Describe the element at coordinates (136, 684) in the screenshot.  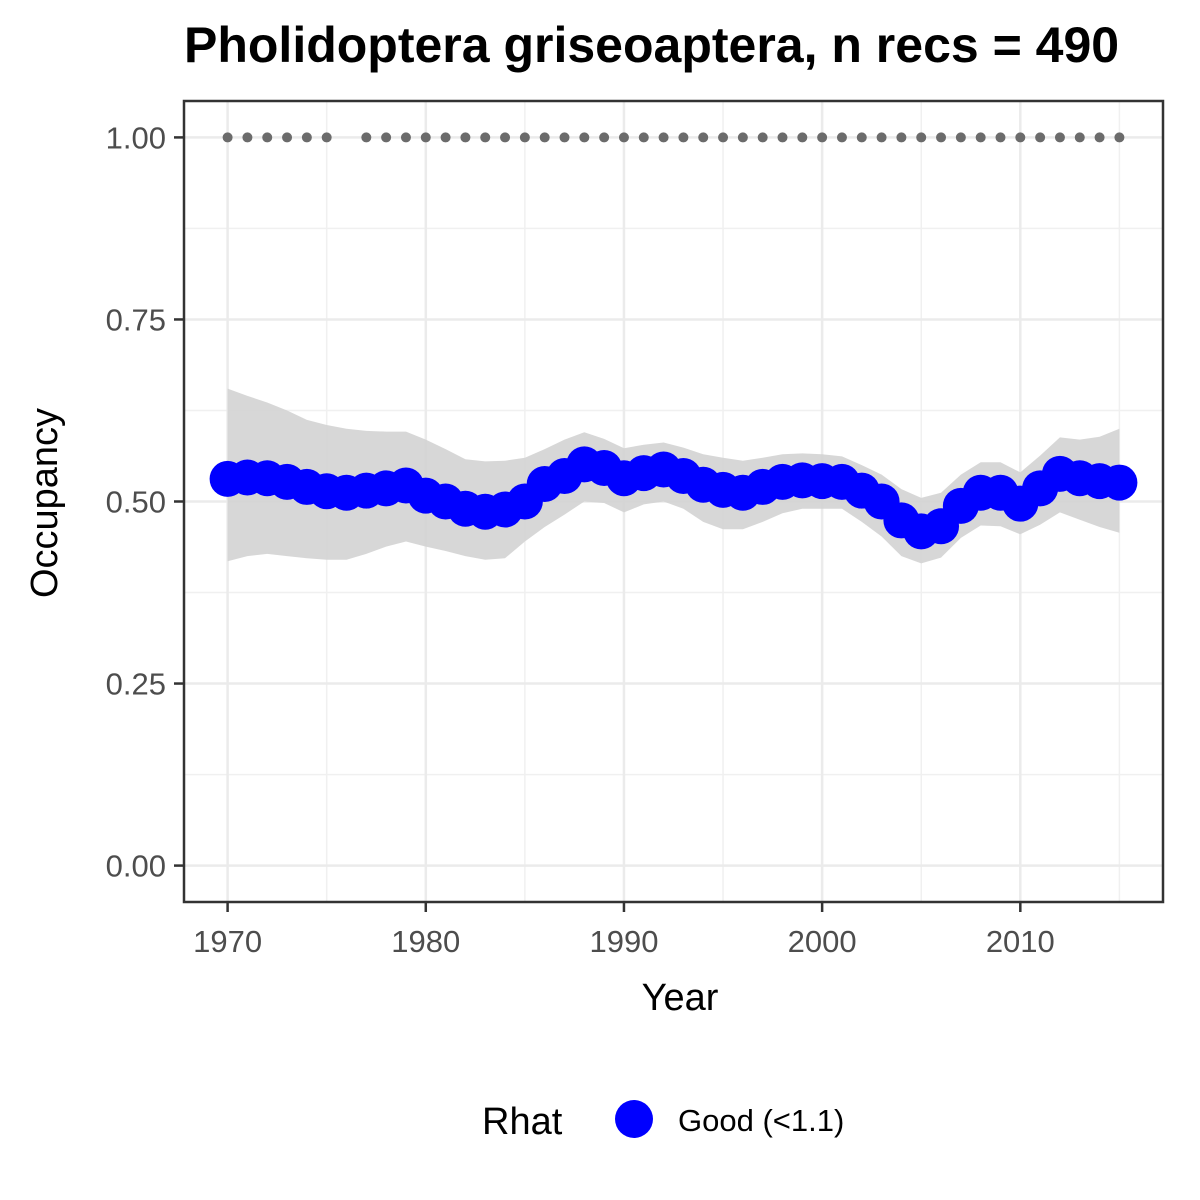
I see `y-tick-label: 0.25` at that location.